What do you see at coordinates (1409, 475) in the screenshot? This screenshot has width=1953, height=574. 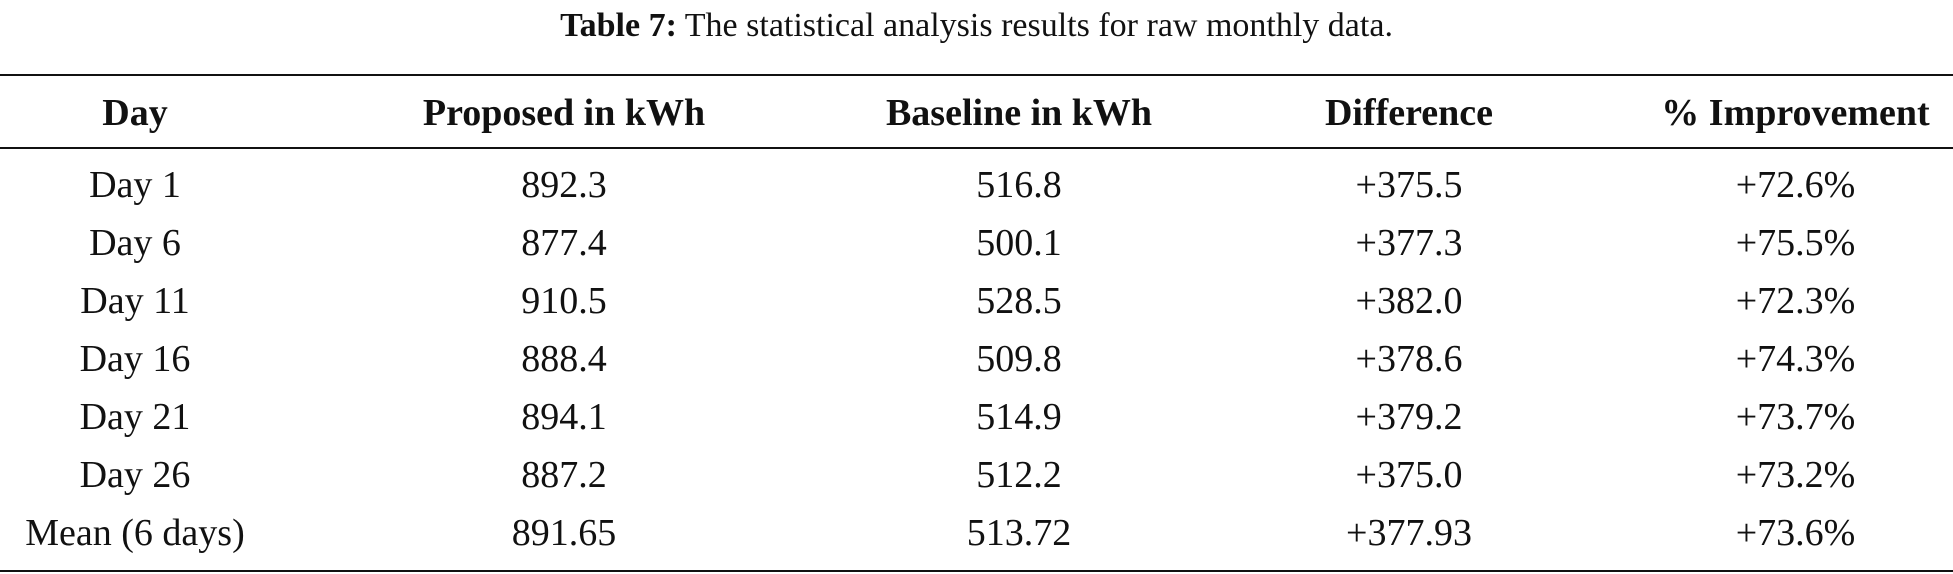 I see `cell-difference: +375.0` at bounding box center [1409, 475].